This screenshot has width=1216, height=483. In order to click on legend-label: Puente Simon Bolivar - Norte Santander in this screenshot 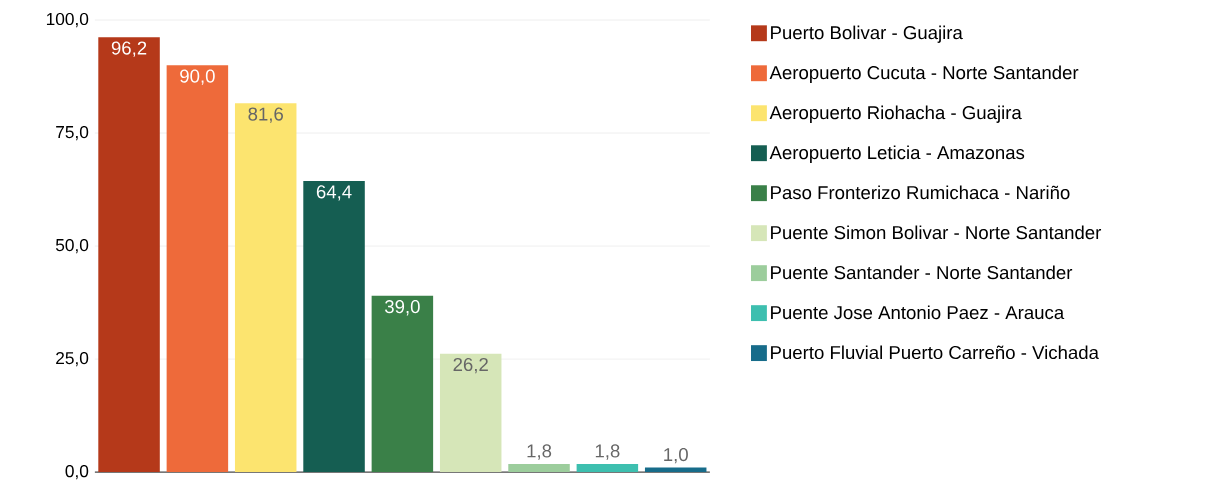, I will do `click(936, 232)`.